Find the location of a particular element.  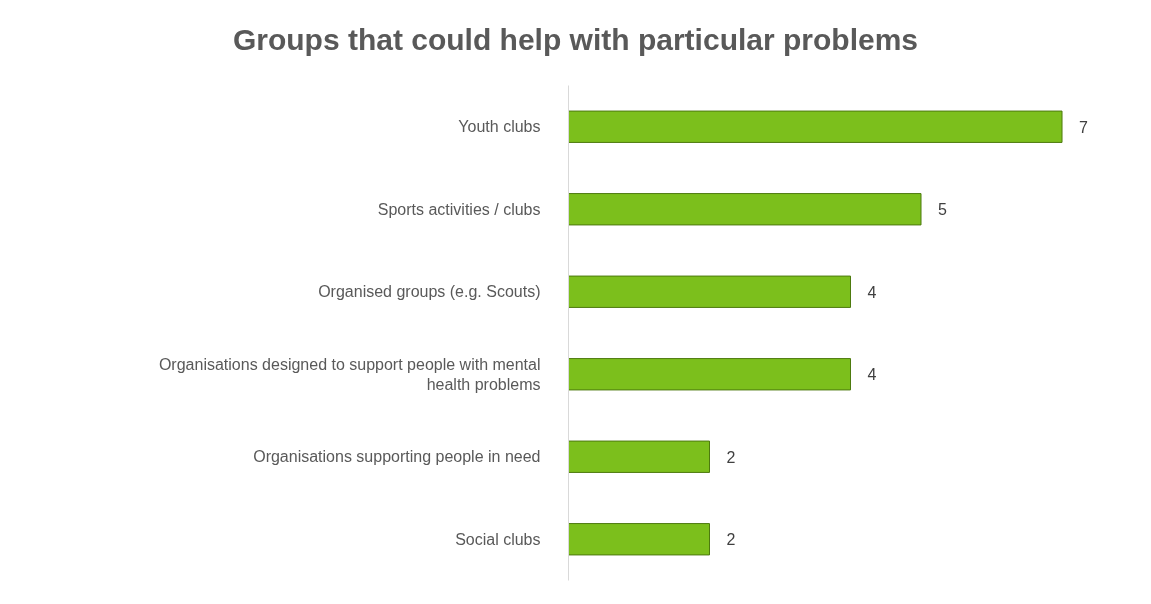

chart-title: Groups that could help with particular problems is located at coordinates (575, 40).